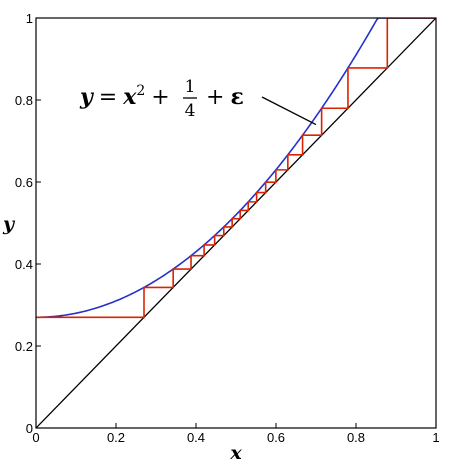 The height and width of the screenshot is (465, 474). What do you see at coordinates (35, 437) in the screenshot?
I see `x-tick-label: 0` at bounding box center [35, 437].